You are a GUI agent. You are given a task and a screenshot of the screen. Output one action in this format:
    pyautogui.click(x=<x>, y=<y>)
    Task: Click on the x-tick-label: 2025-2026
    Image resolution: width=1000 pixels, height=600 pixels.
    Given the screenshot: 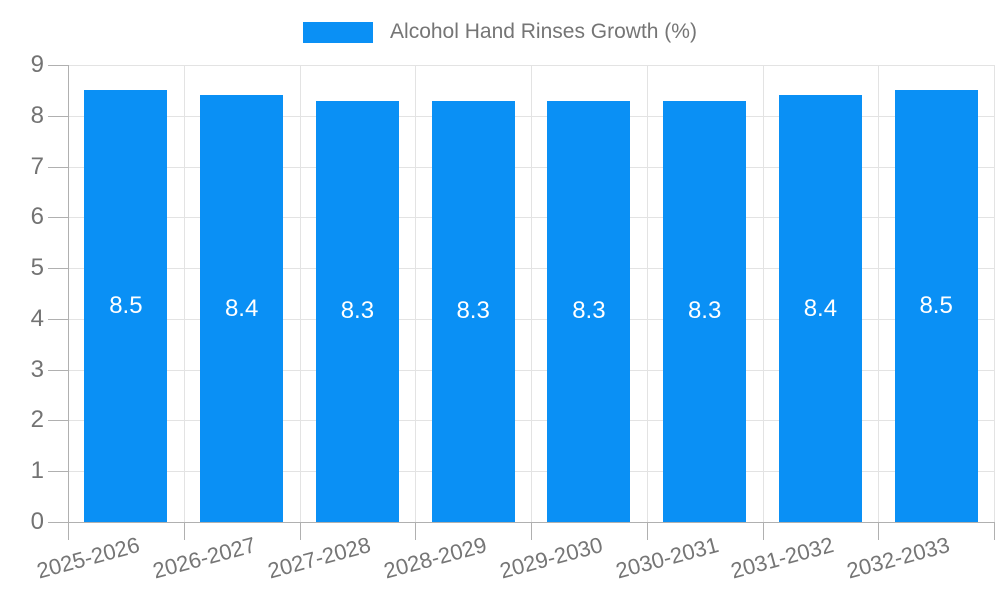 What is the action you would take?
    pyautogui.click(x=88, y=558)
    